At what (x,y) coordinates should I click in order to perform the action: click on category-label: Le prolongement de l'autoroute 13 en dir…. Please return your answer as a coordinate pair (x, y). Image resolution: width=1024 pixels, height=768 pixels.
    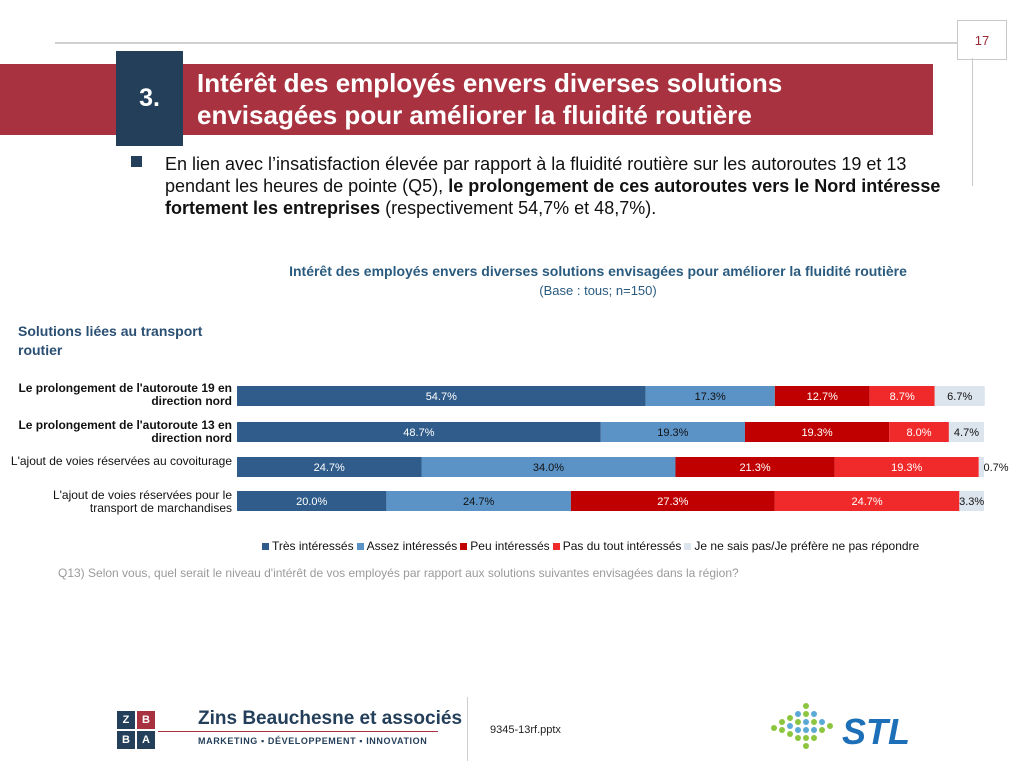
    Looking at the image, I should click on (125, 431).